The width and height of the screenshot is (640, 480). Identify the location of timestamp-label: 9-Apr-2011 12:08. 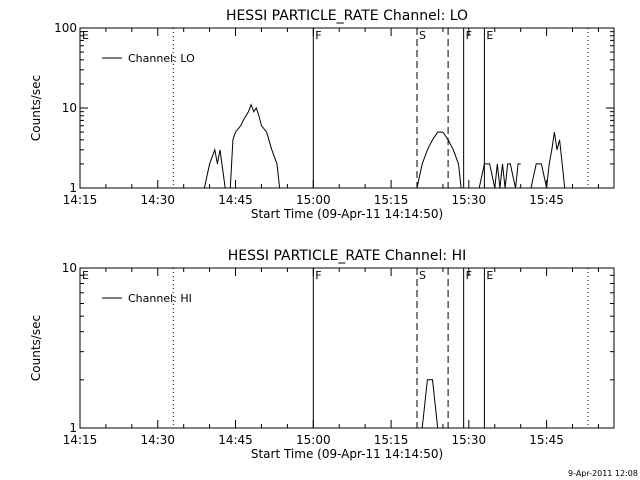
(603, 473).